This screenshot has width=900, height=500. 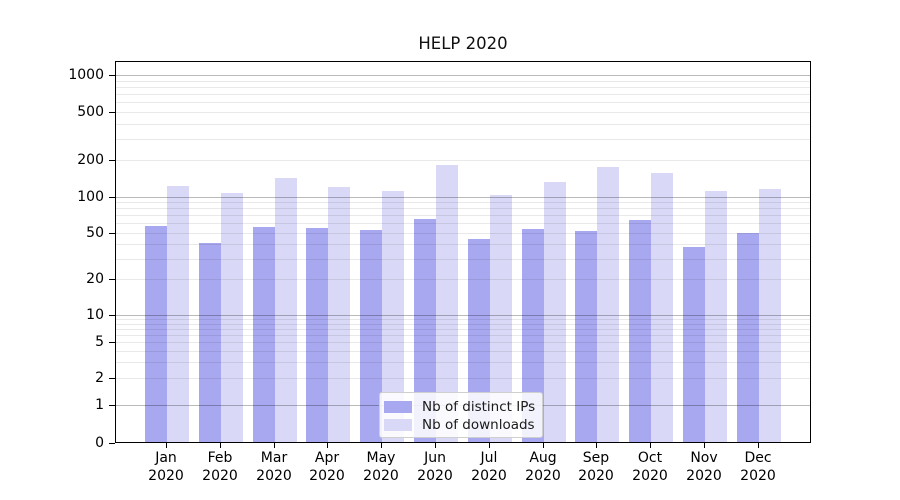 I want to click on y-tick-label-5: 5, so click(x=99, y=342).